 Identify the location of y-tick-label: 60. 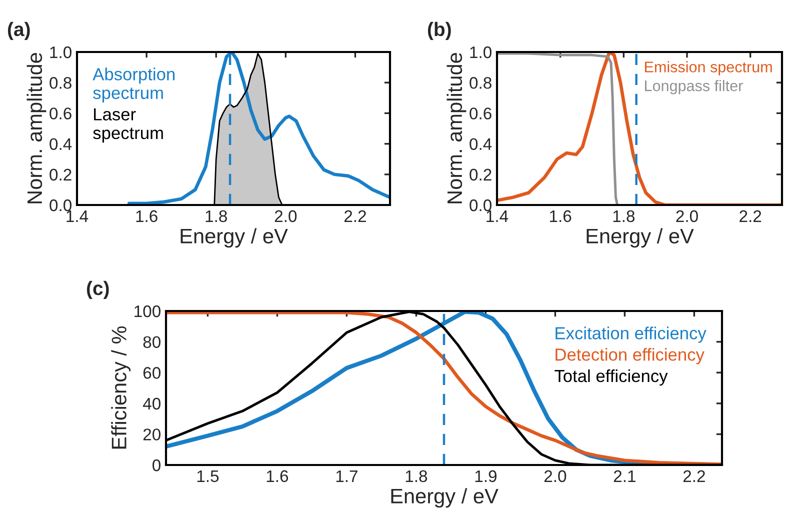
(151, 373).